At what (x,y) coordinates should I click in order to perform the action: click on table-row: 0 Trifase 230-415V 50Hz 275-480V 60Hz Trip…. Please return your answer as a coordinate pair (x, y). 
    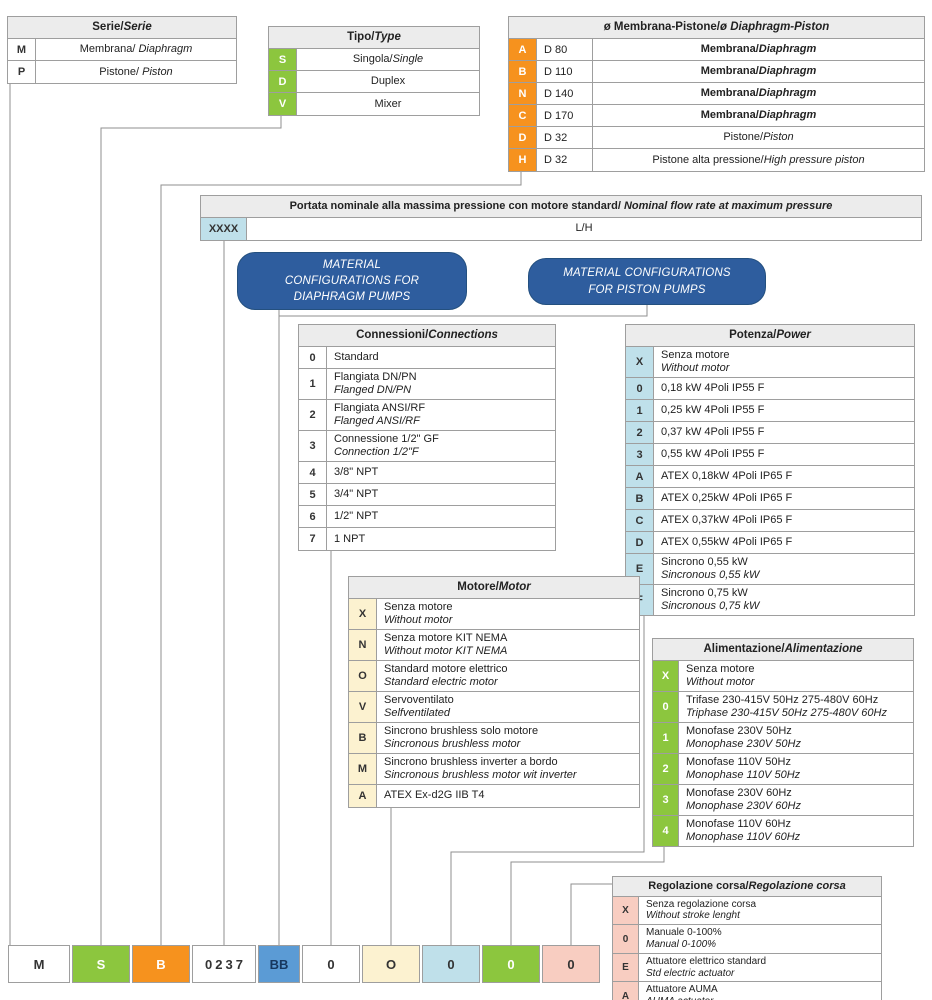
    Looking at the image, I should click on (783, 708).